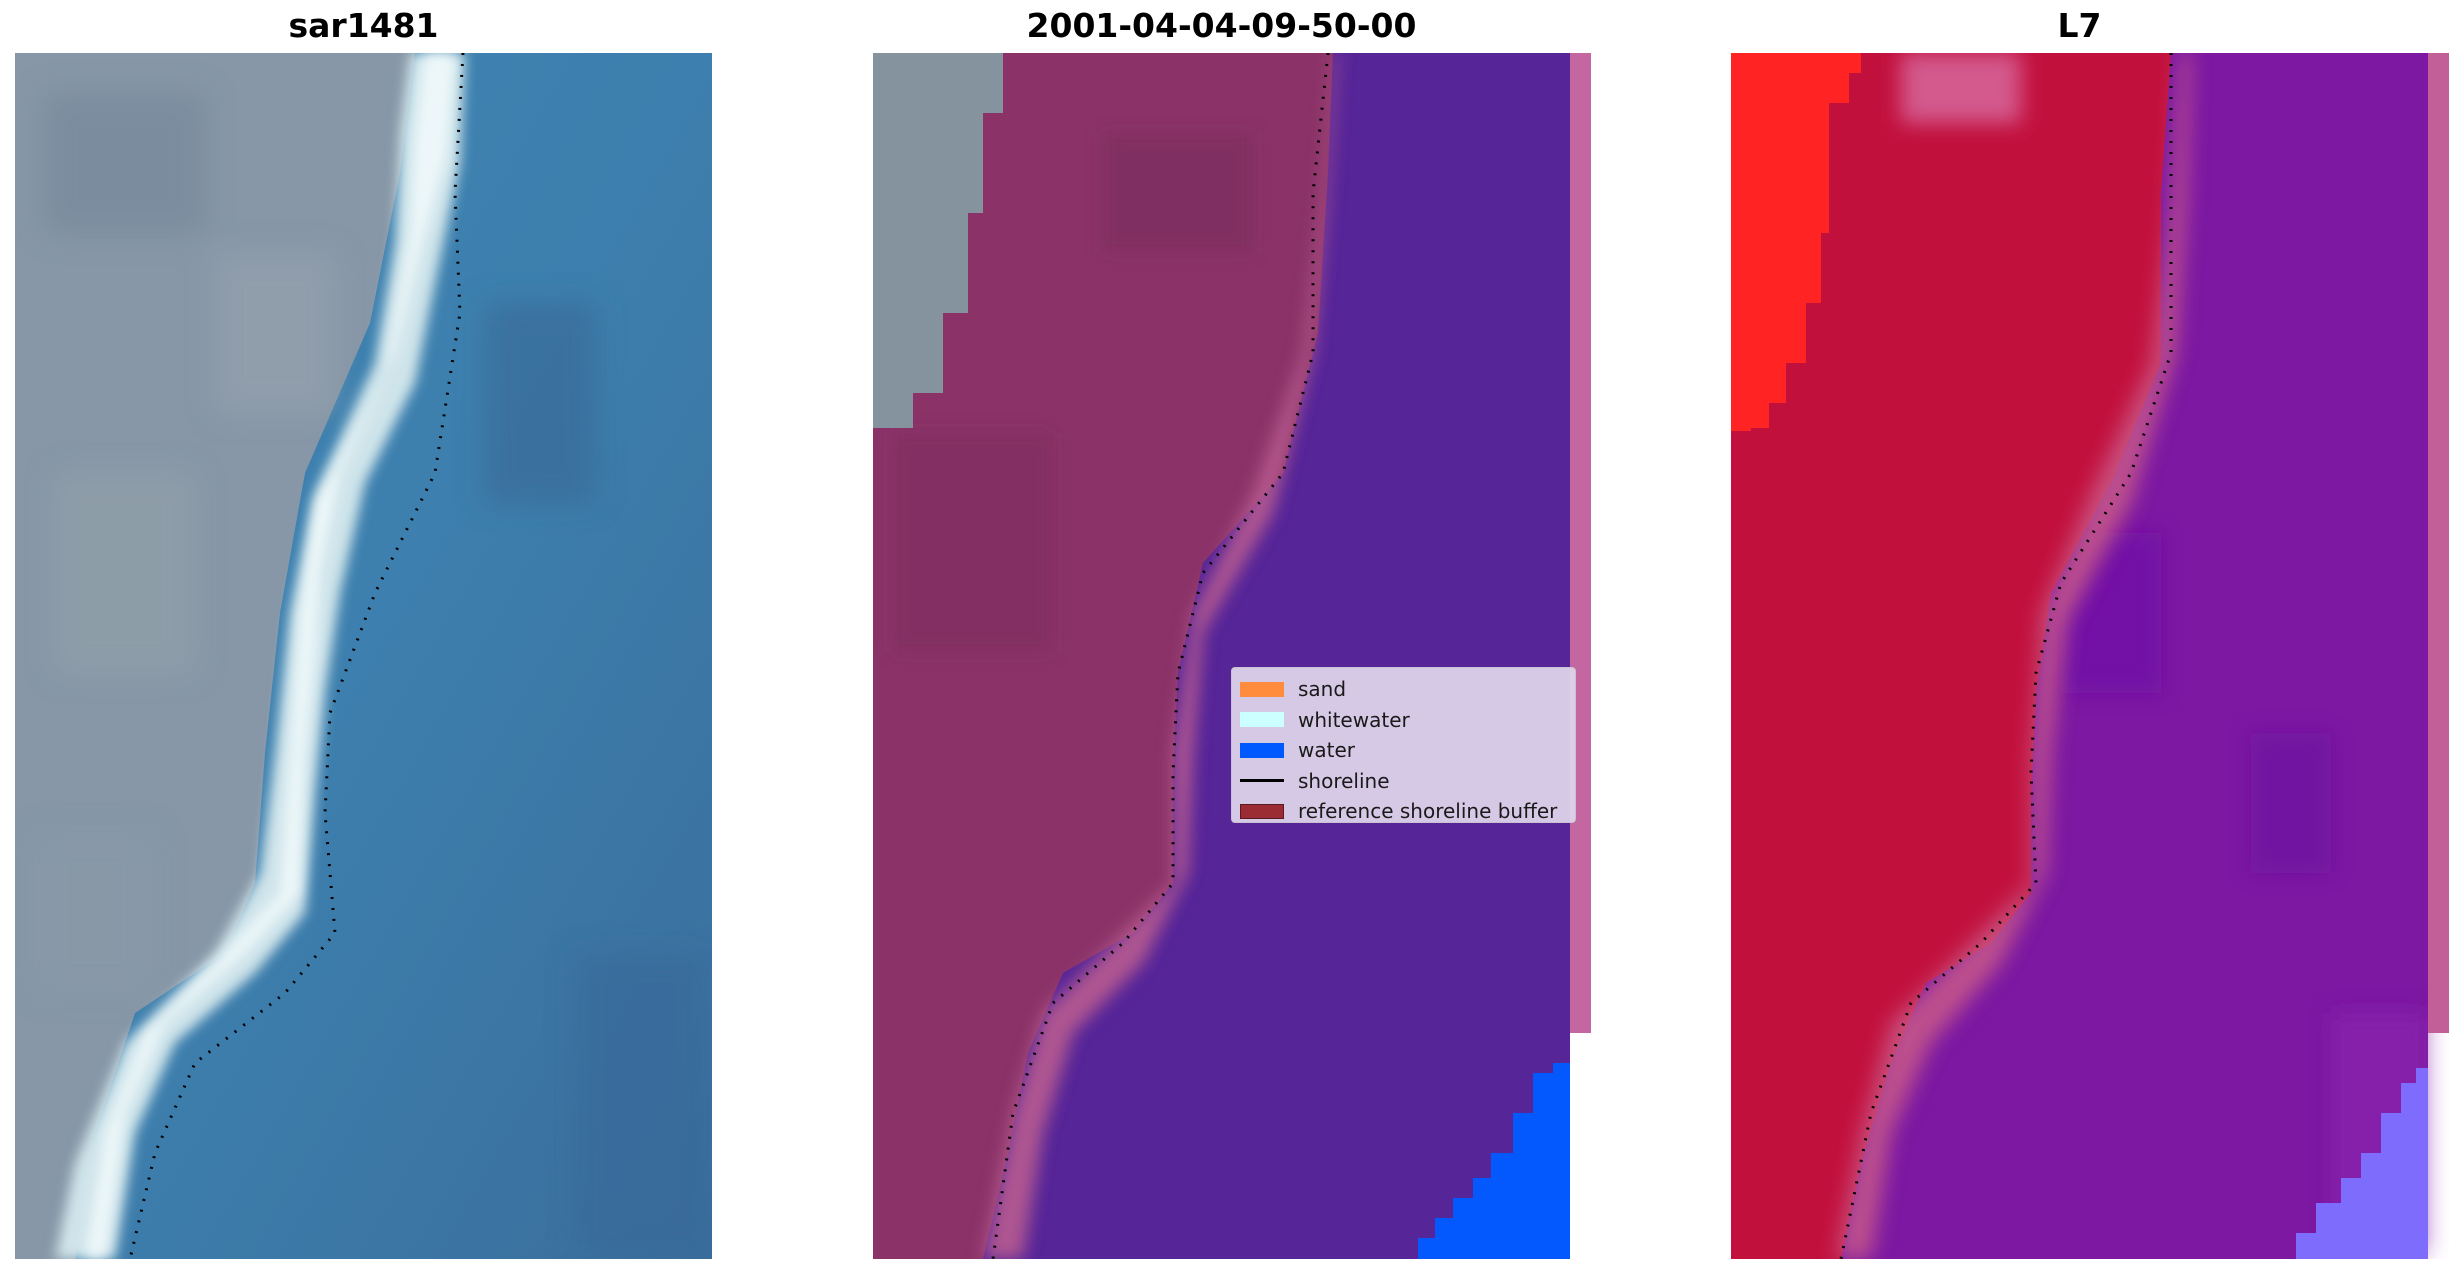 The width and height of the screenshot is (2460, 1272). I want to click on panel-title-right: L7, so click(2079, 25).